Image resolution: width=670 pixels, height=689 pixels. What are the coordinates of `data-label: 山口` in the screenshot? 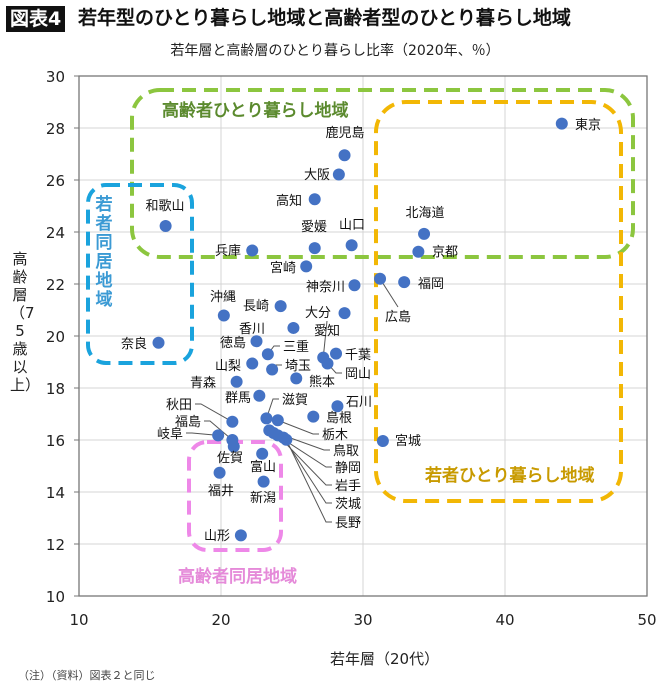 It's located at (352, 225).